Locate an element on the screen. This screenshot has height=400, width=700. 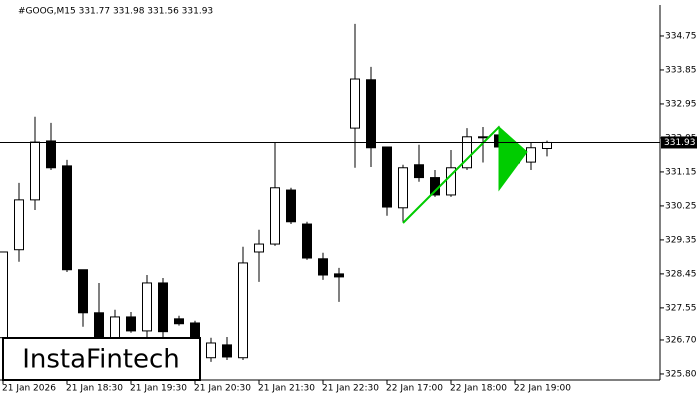
current-price-label: 331.93 is located at coordinates (680, 143).